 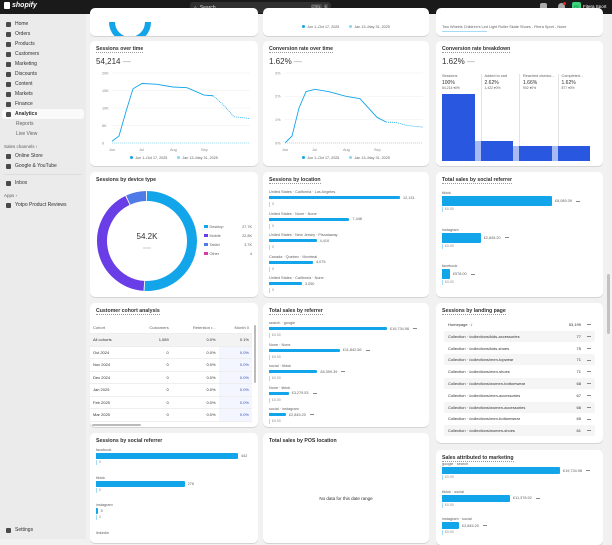 I want to click on scrollbar-thumb, so click(x=608, y=304).